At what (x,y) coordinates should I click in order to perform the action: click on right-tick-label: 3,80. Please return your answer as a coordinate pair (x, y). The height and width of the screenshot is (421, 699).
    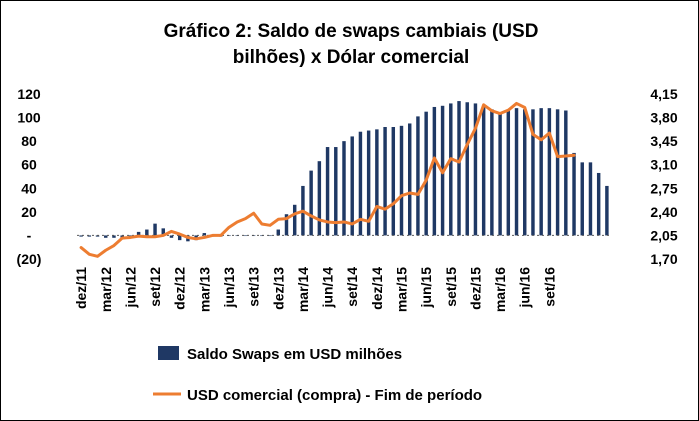
    Looking at the image, I should click on (663, 118).